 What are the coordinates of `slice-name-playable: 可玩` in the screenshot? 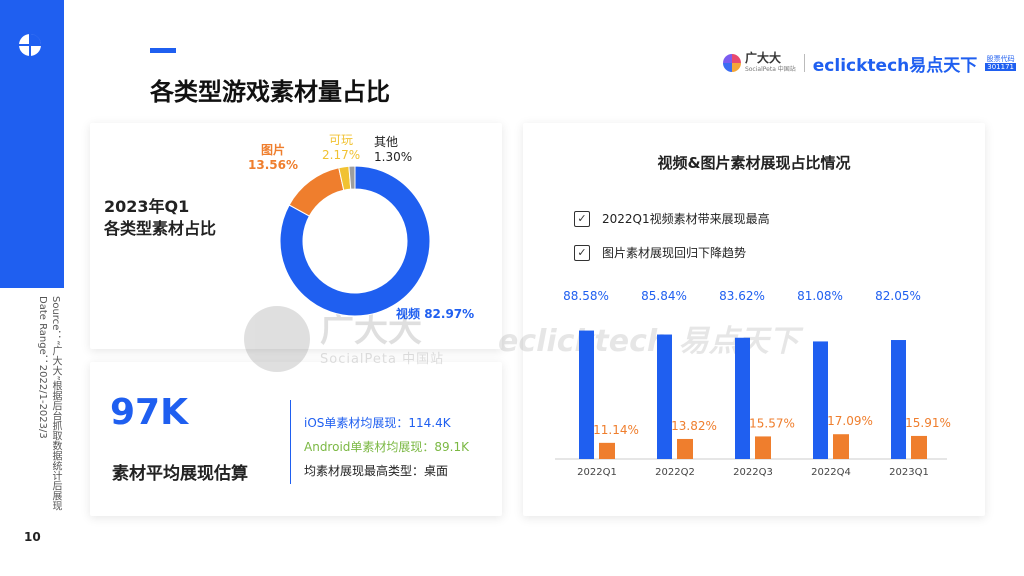 It's located at (341, 140).